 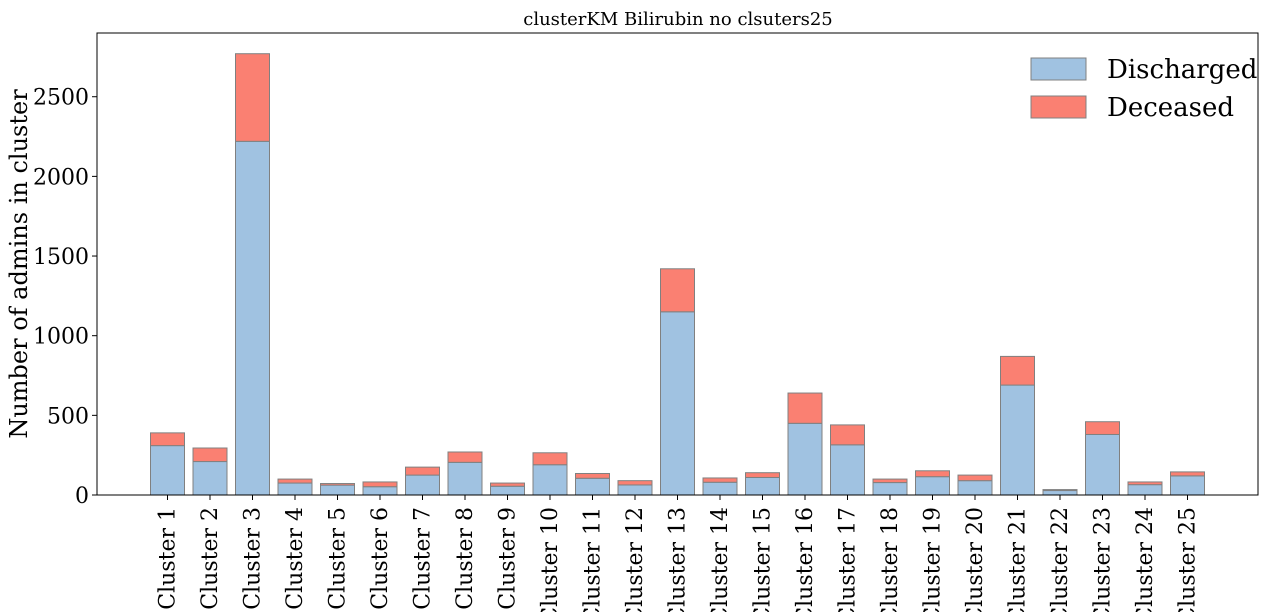 I want to click on y-tick-label: 0, so click(x=82, y=496).